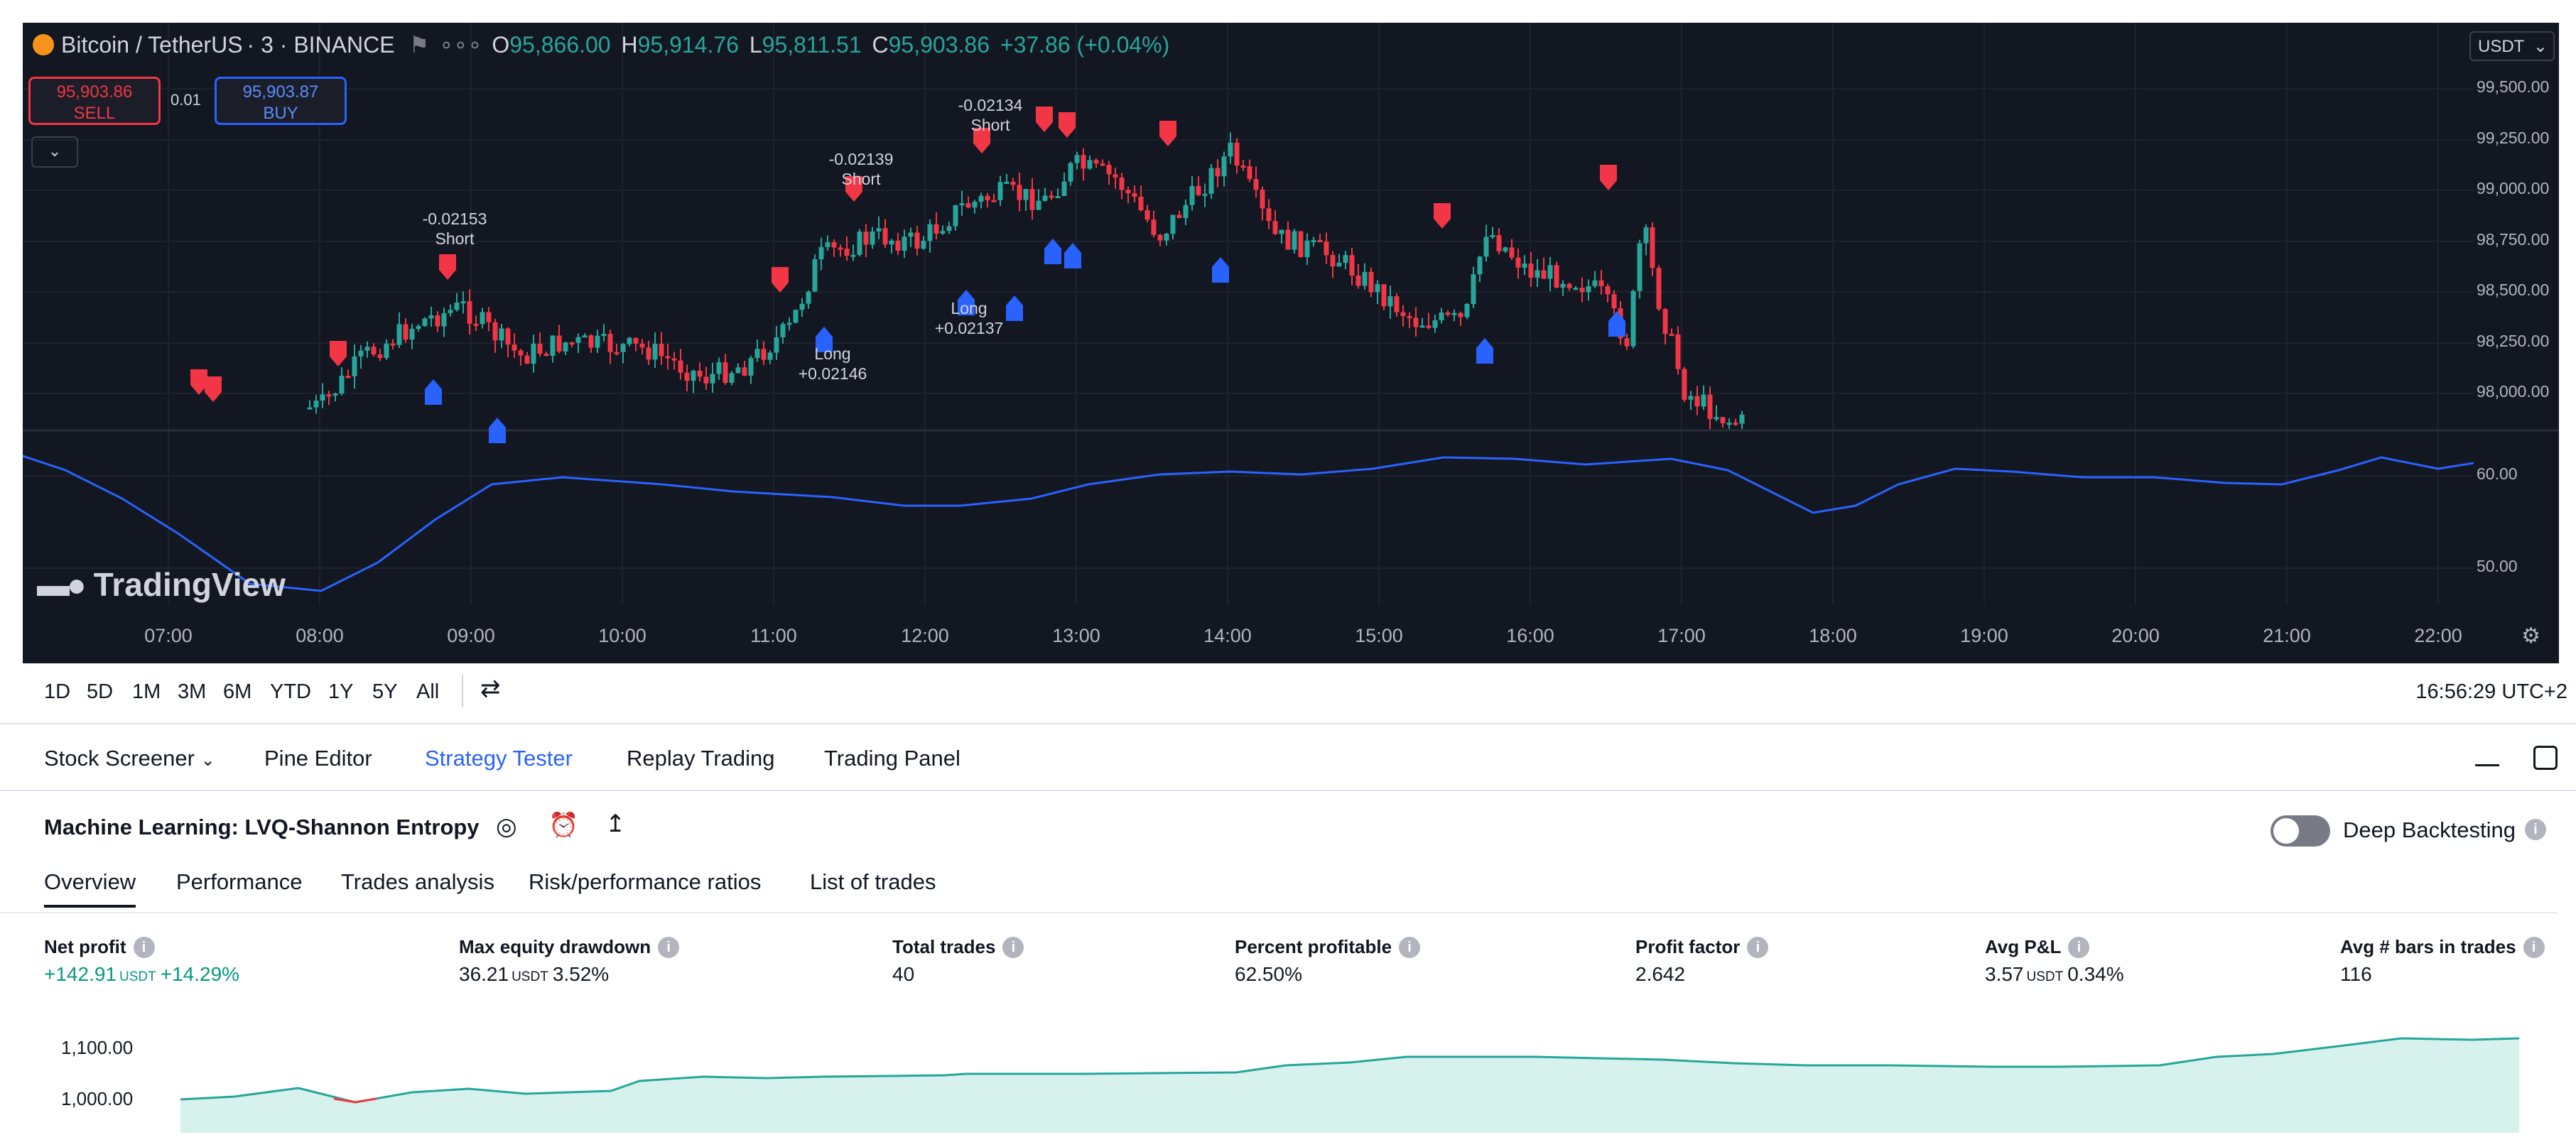 This screenshot has height=1147, width=2576. Describe the element at coordinates (2300, 831) in the screenshot. I see `deep-backtesting-toggle` at that location.